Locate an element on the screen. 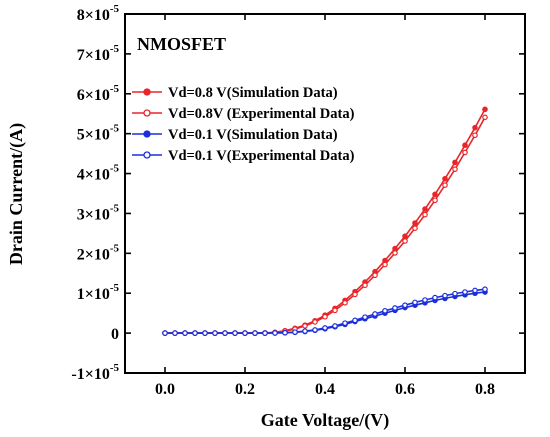  y-tick-label: 3×10⁻⁵ is located at coordinates (98, 212).